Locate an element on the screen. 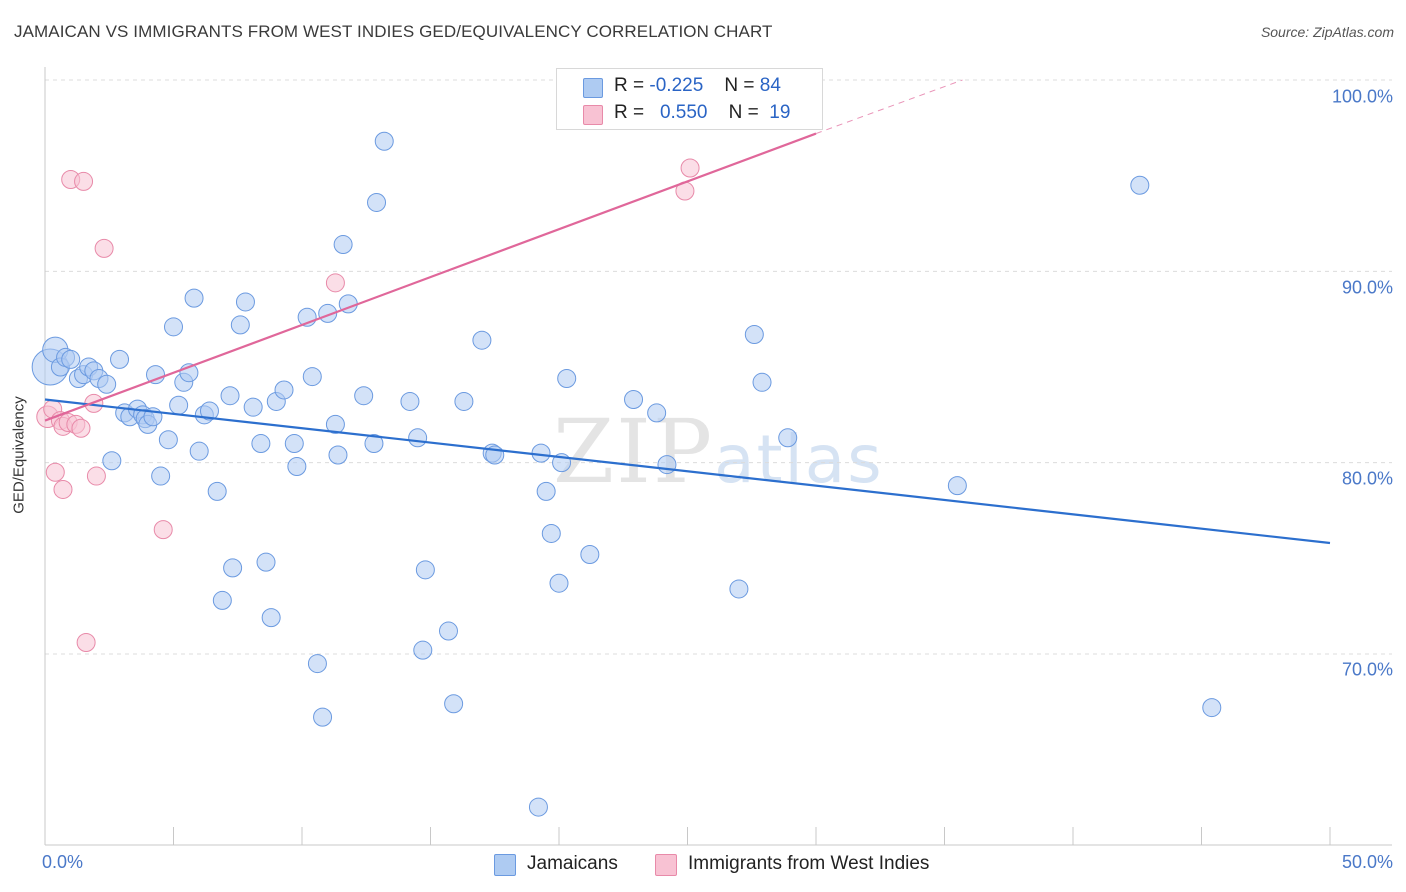  y-tick-70: 70.0% is located at coordinates (1367, 669).